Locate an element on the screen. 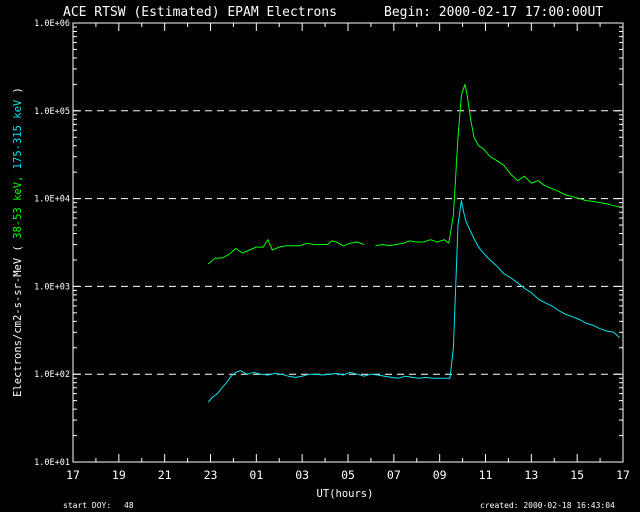 This screenshot has height=512, width=640. chart-title: ACE RTSW (Estimated) EPAM Electrons is located at coordinates (200, 12).